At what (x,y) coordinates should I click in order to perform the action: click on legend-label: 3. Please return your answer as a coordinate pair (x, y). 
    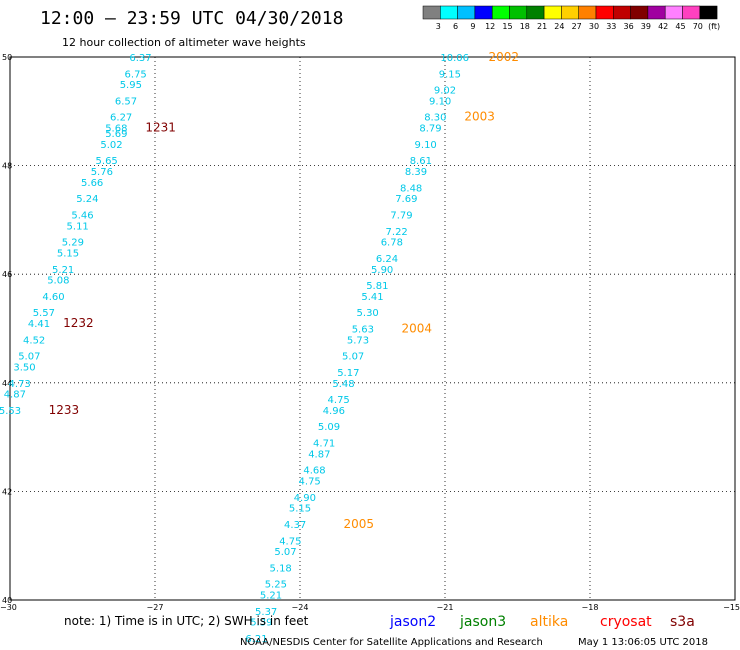
    Looking at the image, I should click on (438, 26).